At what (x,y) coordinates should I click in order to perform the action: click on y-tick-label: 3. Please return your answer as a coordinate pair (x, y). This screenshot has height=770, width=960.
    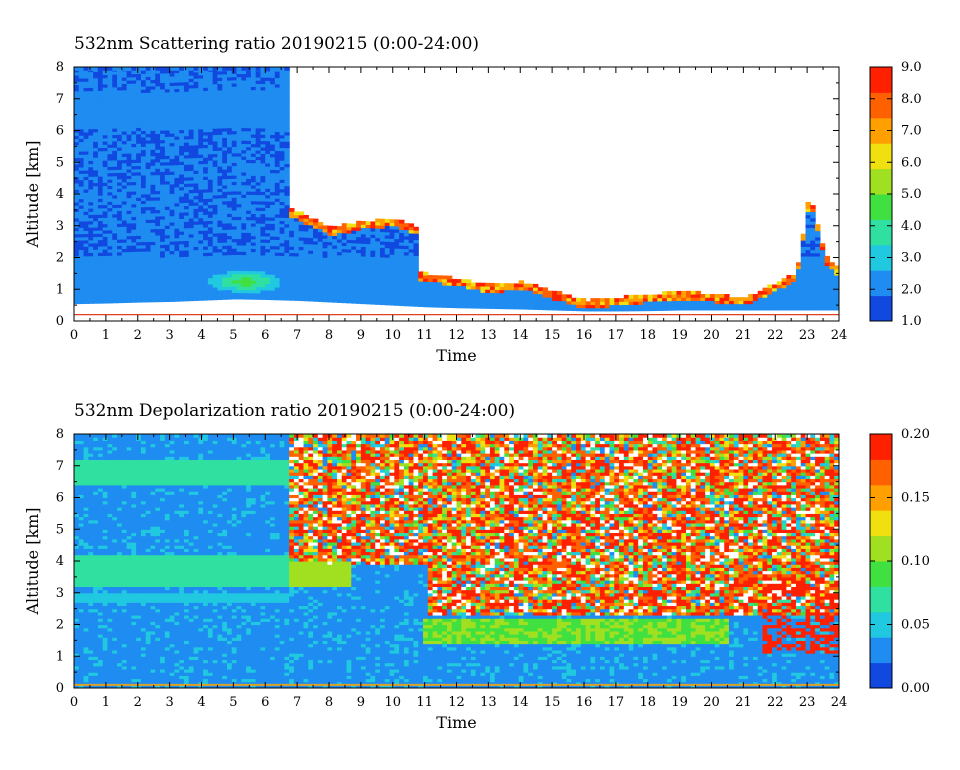
    Looking at the image, I should click on (60, 226).